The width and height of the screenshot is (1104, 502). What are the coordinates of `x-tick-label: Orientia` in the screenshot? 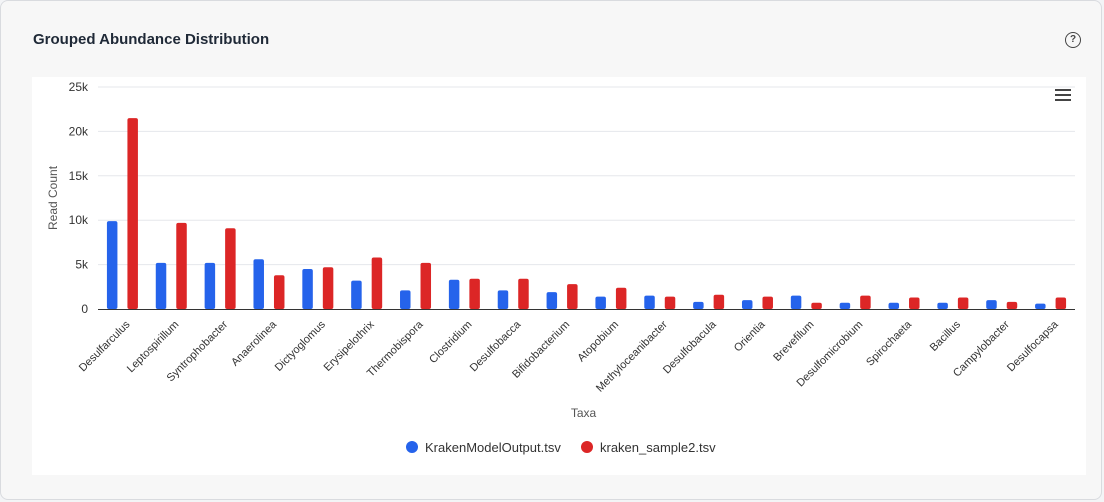 It's located at (750, 336).